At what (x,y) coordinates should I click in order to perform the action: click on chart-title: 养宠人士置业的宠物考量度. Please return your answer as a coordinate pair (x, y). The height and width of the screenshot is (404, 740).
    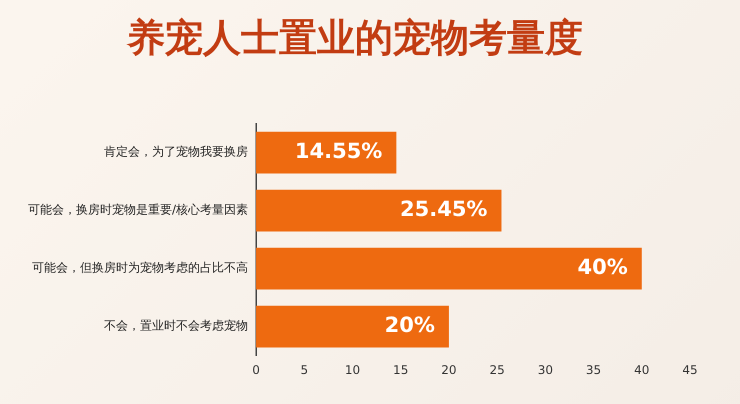
    Looking at the image, I should click on (354, 37).